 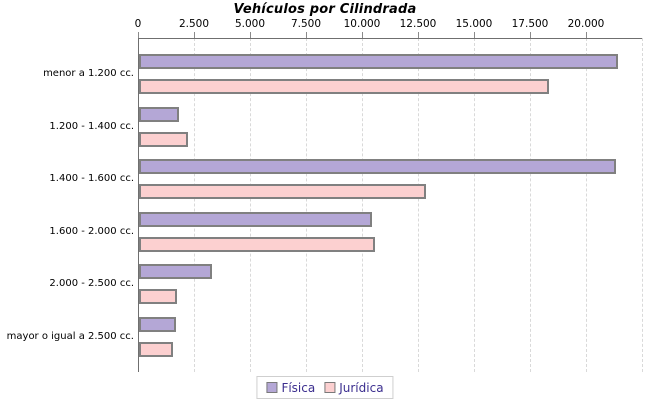 I want to click on x-axis-tick-label: 2.500, so click(x=194, y=24).